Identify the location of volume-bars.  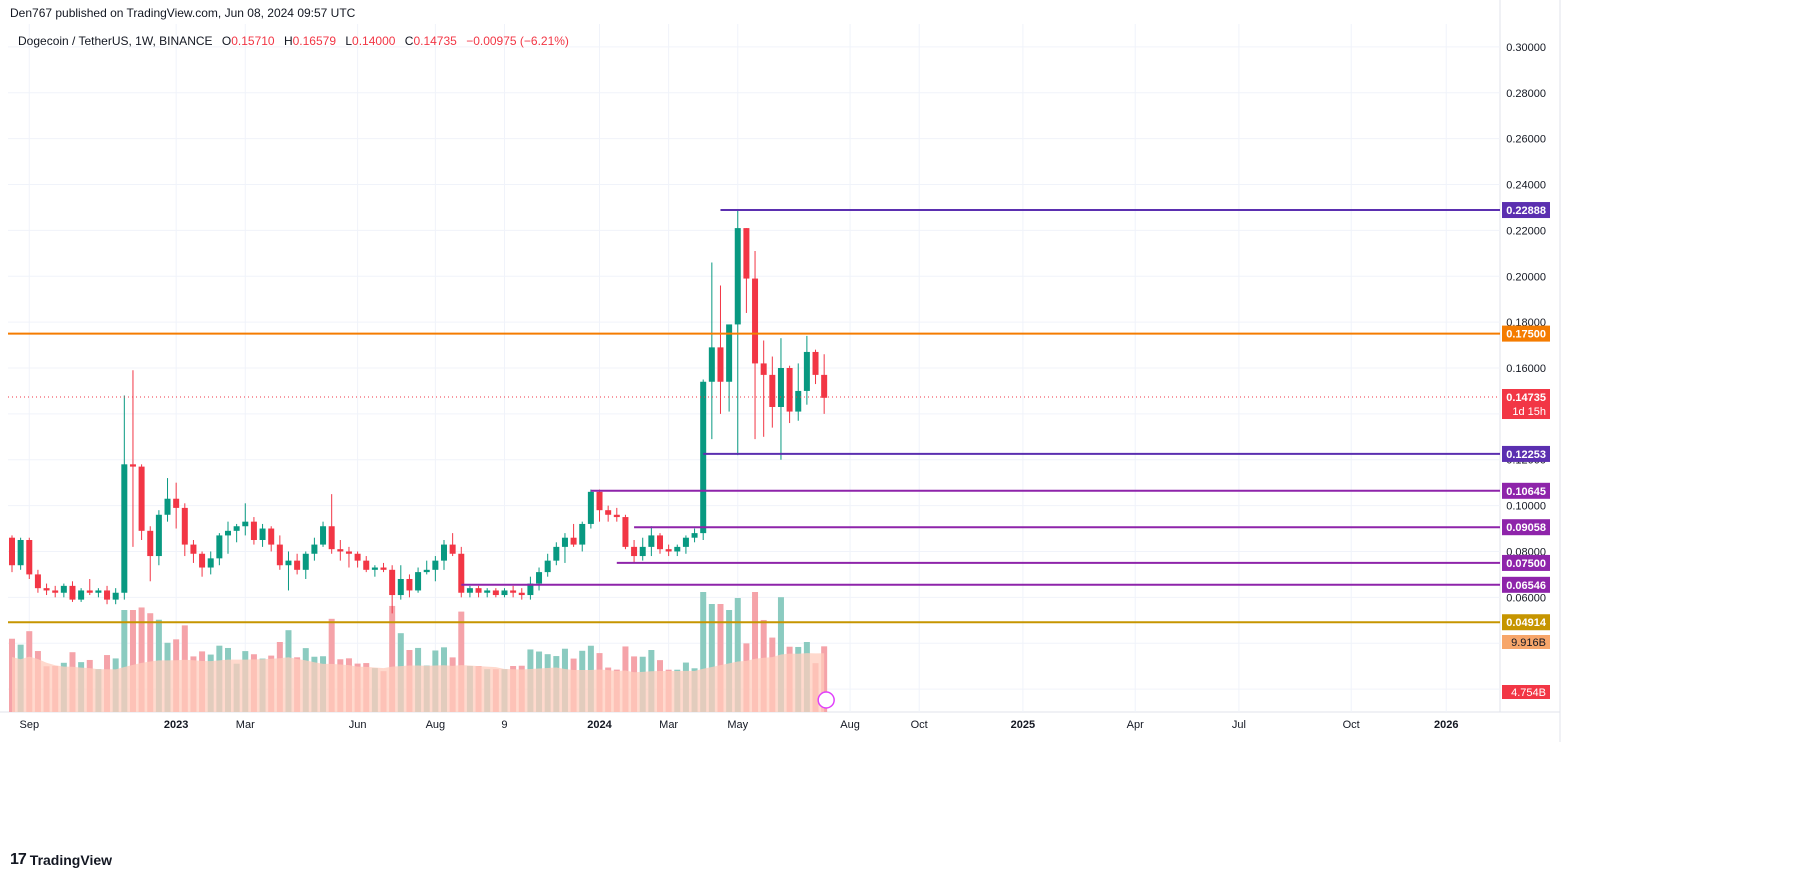
(418, 652).